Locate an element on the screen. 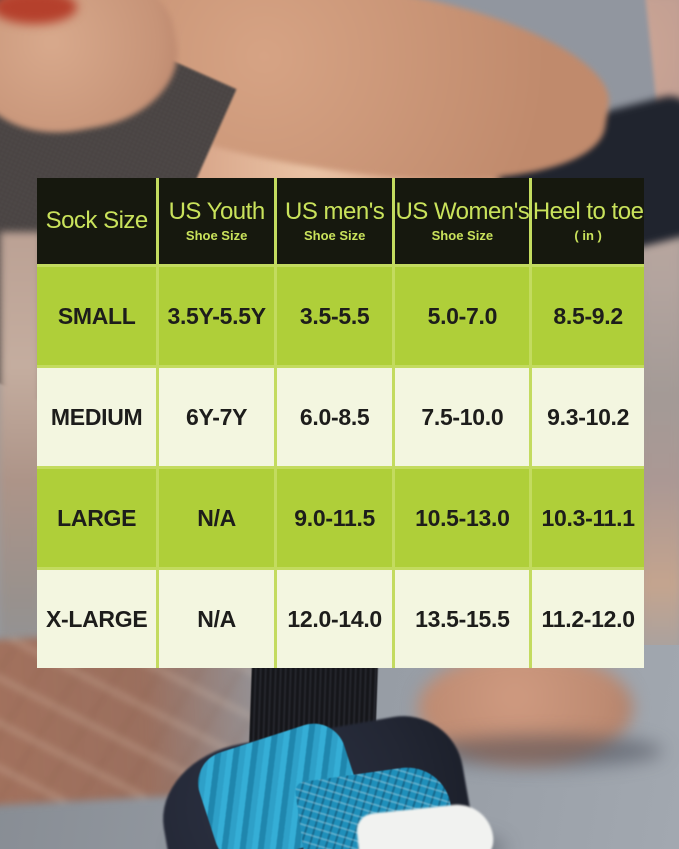  cell-value: 12.0-14.0 is located at coordinates (334, 618).